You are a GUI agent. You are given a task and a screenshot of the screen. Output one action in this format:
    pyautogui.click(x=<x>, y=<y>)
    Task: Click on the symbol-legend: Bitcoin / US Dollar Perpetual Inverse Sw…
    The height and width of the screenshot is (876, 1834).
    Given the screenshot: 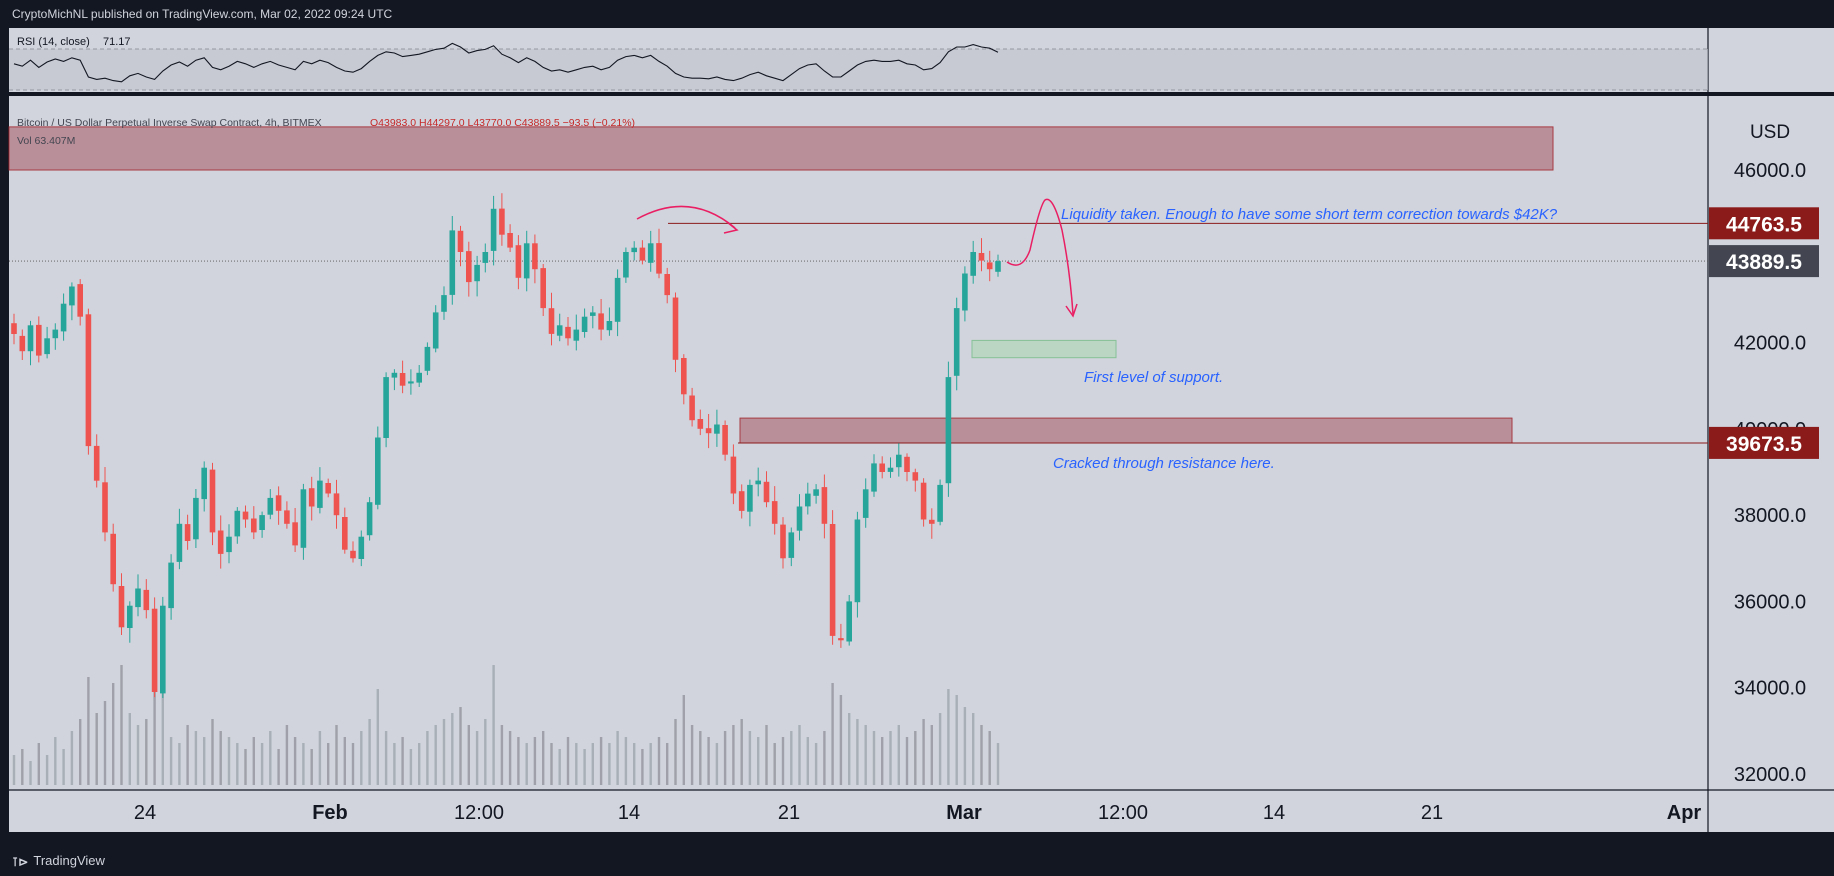 What is the action you would take?
    pyautogui.click(x=169, y=123)
    